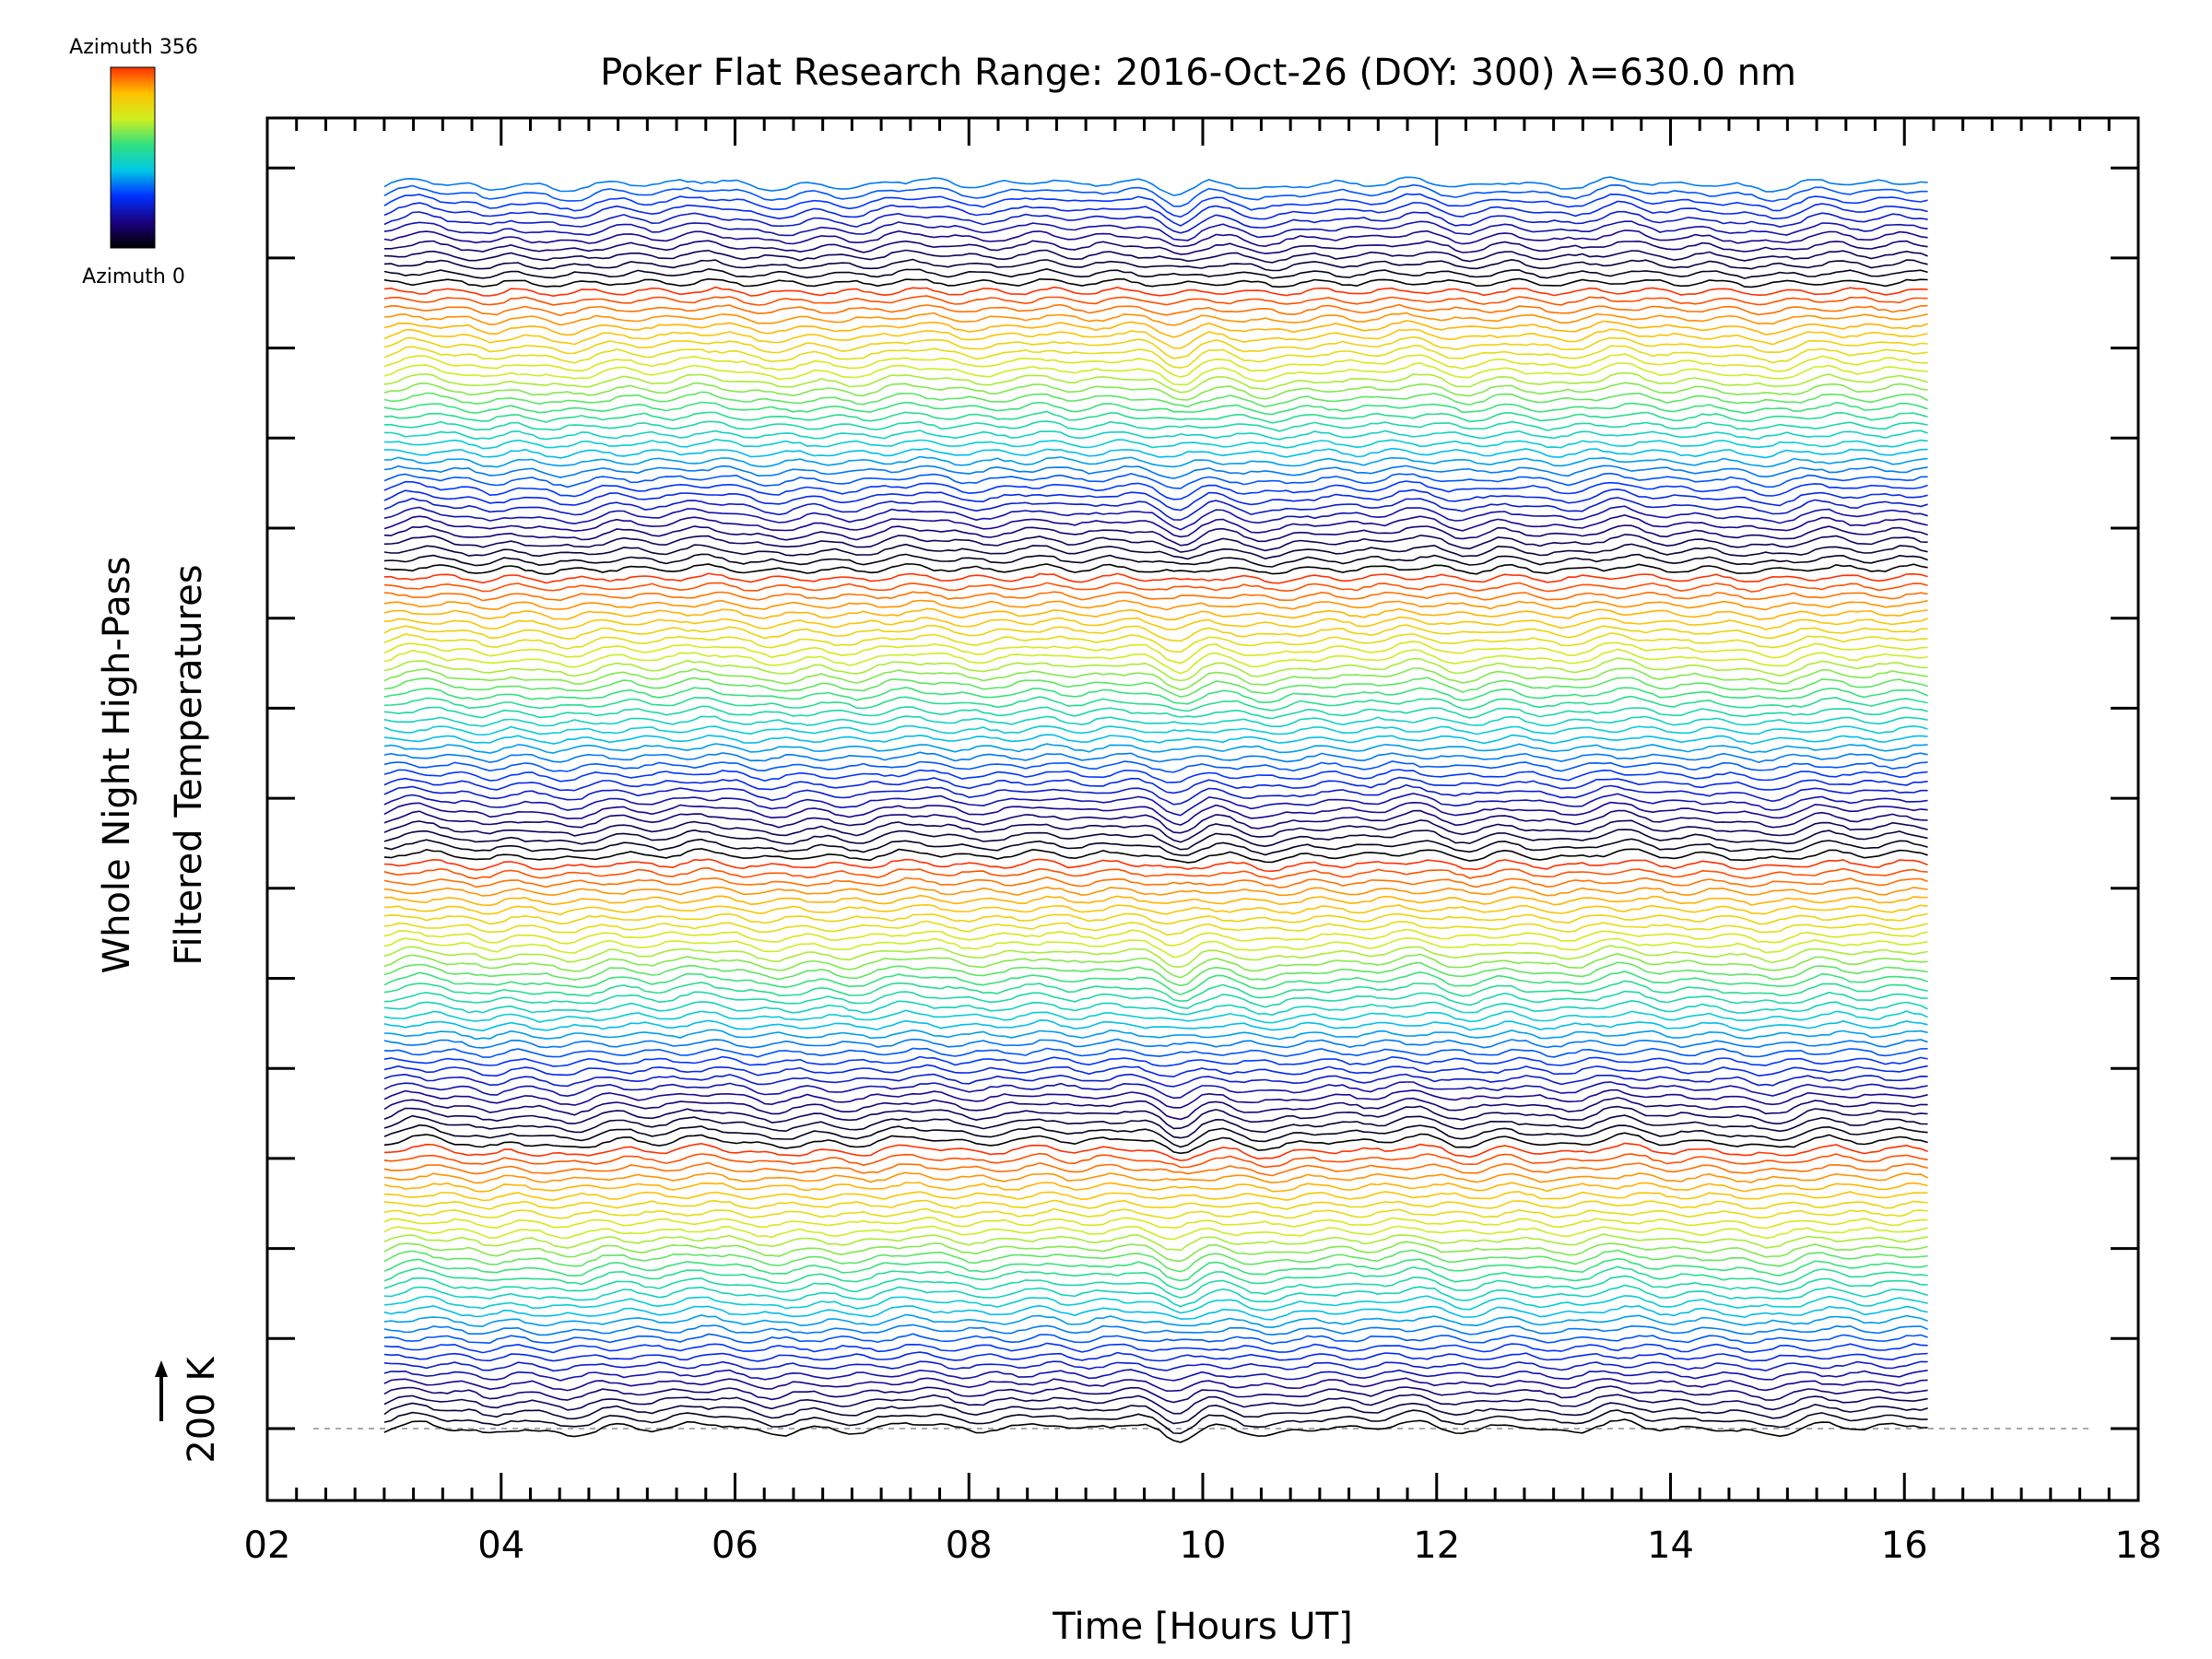 Image resolution: width=2212 pixels, height=1659 pixels. Describe the element at coordinates (133, 157) in the screenshot. I see `colorbar` at that location.